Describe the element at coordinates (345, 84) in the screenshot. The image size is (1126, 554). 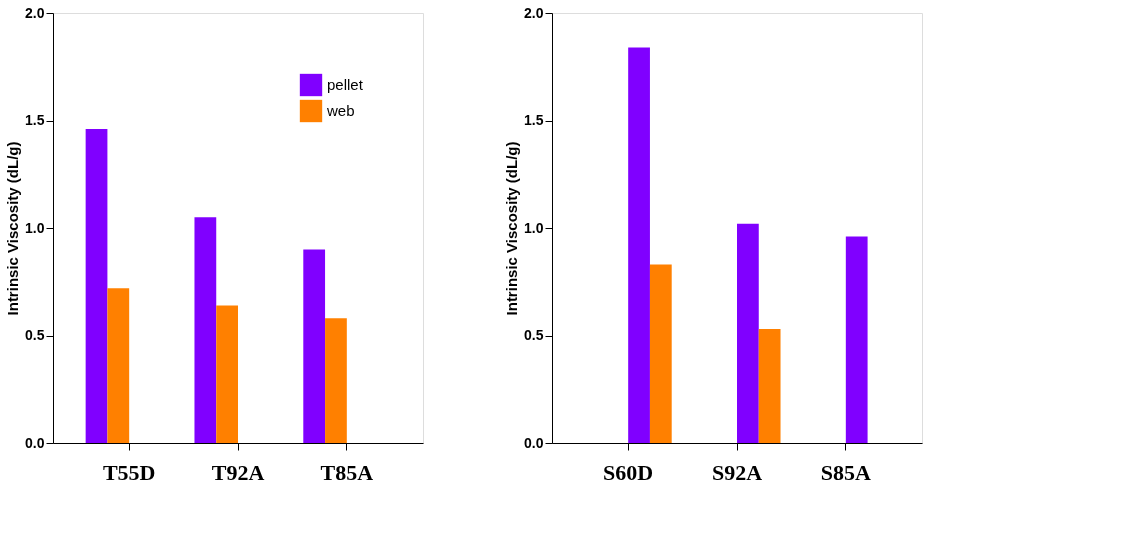
I see `legend-label: pellet` at that location.